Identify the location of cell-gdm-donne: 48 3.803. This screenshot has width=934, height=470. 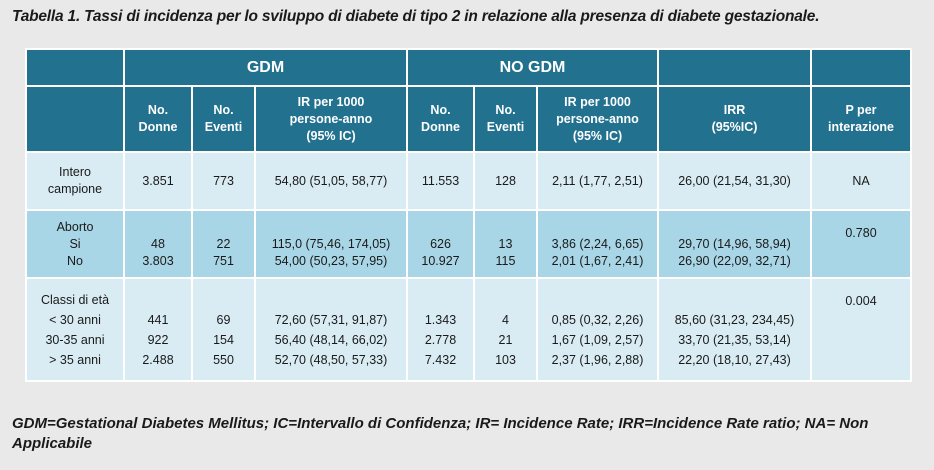
(158, 244).